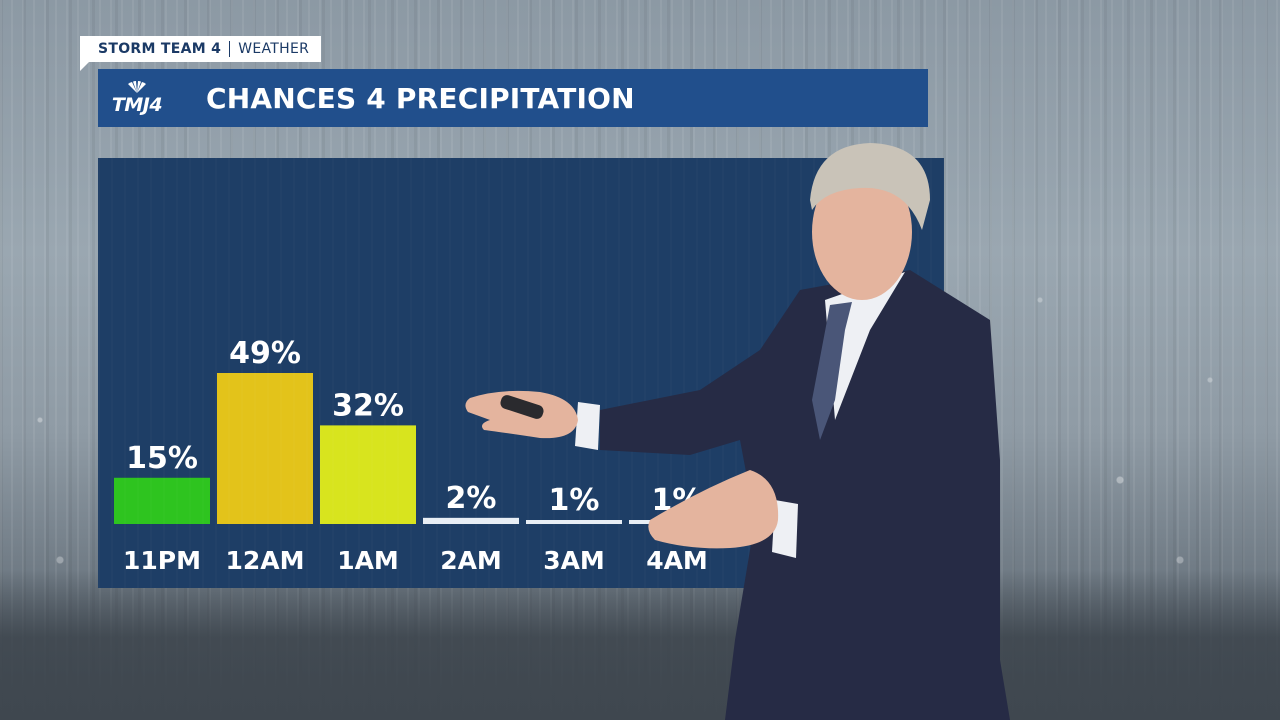 Image resolution: width=1280 pixels, height=720 pixels. What do you see at coordinates (137, 86) in the screenshot?
I see `peacock-icon` at bounding box center [137, 86].